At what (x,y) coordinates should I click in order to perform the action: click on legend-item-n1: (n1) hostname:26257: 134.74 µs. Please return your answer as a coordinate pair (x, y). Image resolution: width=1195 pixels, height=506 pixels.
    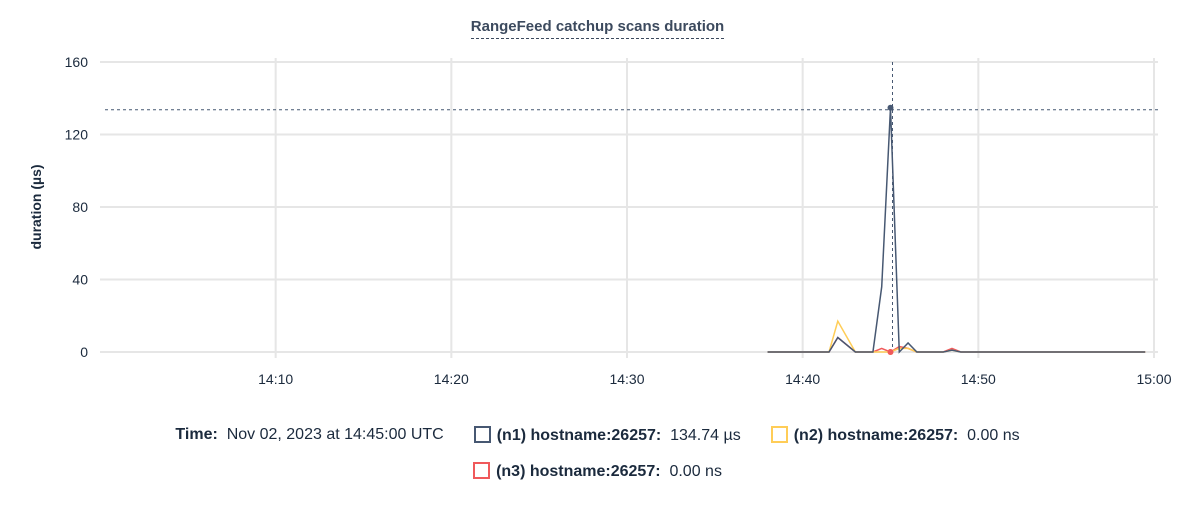
    Looking at the image, I should click on (607, 435).